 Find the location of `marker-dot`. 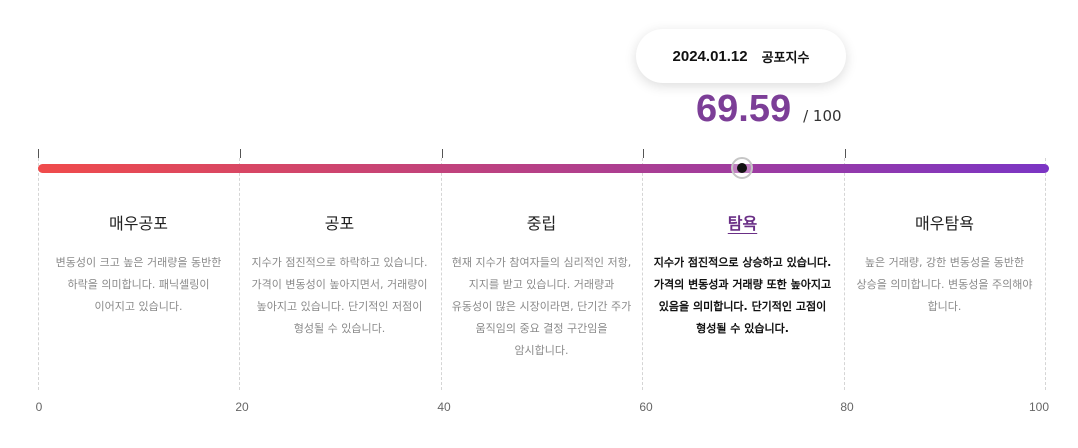

marker-dot is located at coordinates (741, 168).